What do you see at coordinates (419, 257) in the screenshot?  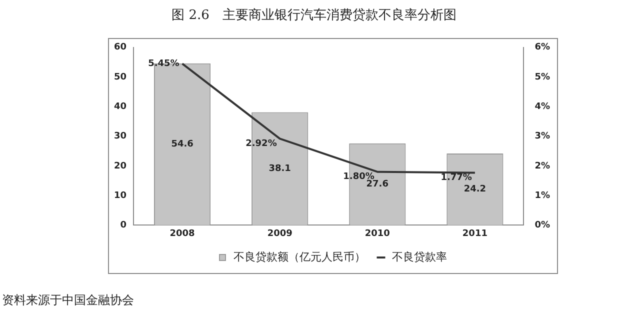 I see `legend-label: 不良贷款率` at bounding box center [419, 257].